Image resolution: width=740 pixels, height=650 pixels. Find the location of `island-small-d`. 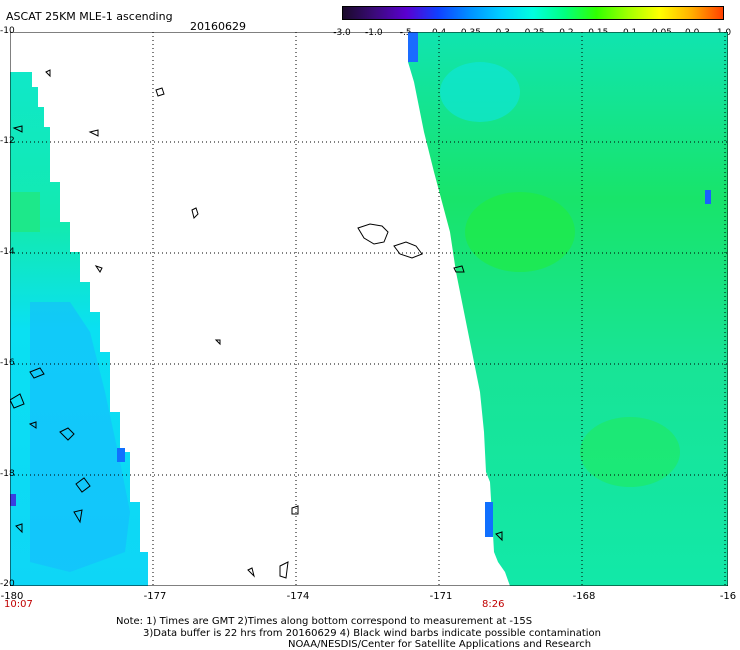

island-small-d is located at coordinates (93, 133).